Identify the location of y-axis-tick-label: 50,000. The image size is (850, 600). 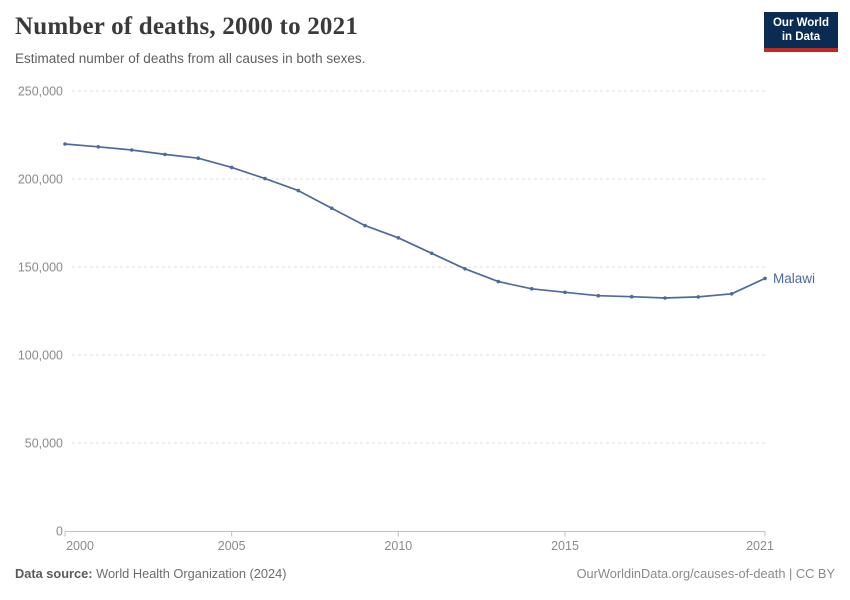
(44, 444).